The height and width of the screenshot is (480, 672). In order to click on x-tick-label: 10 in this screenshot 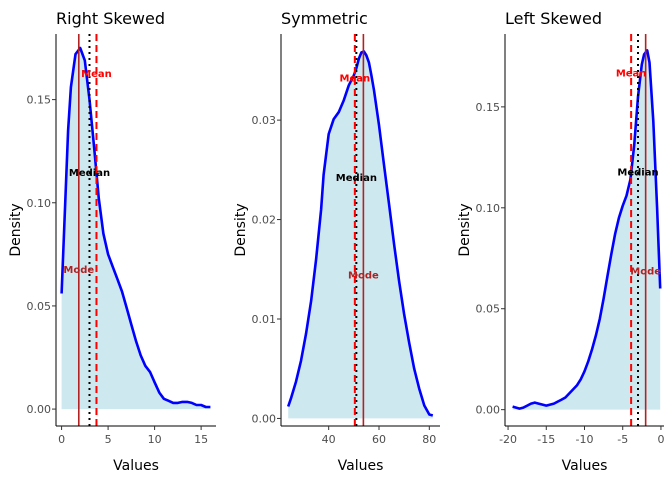, I will do `click(155, 439)`.